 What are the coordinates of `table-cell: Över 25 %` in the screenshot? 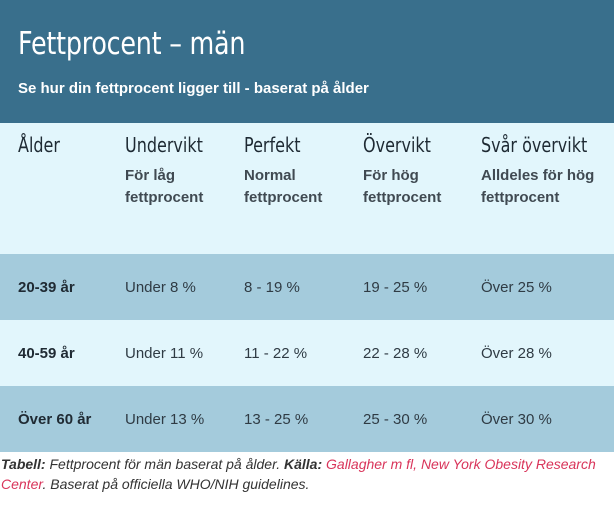 It's located at (516, 287).